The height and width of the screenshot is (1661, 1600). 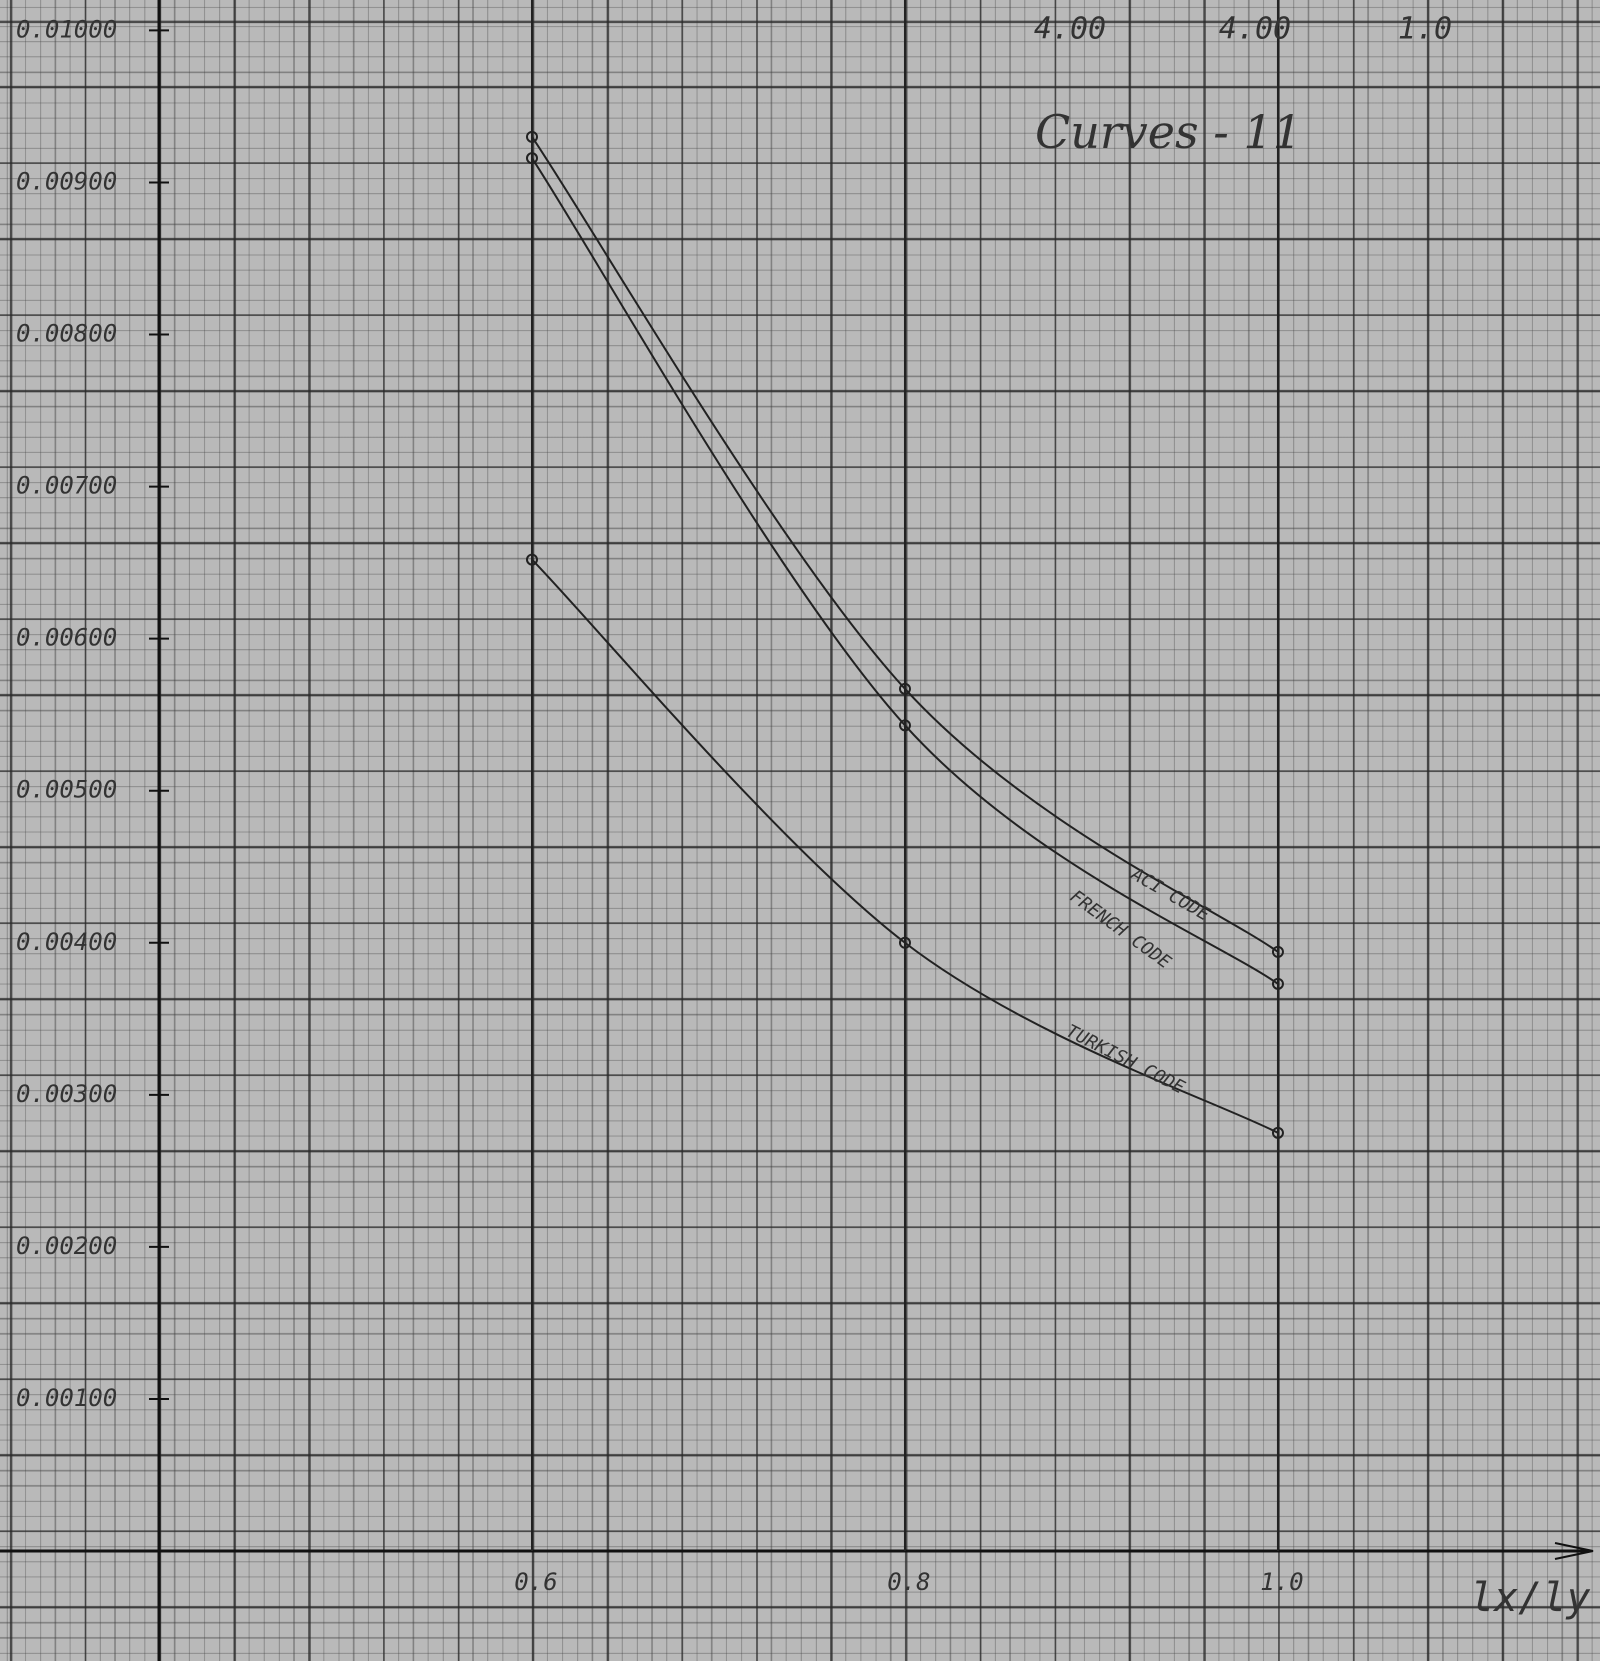 What do you see at coordinates (1126, 1060) in the screenshot?
I see `series-label: TURKISH CODE` at bounding box center [1126, 1060].